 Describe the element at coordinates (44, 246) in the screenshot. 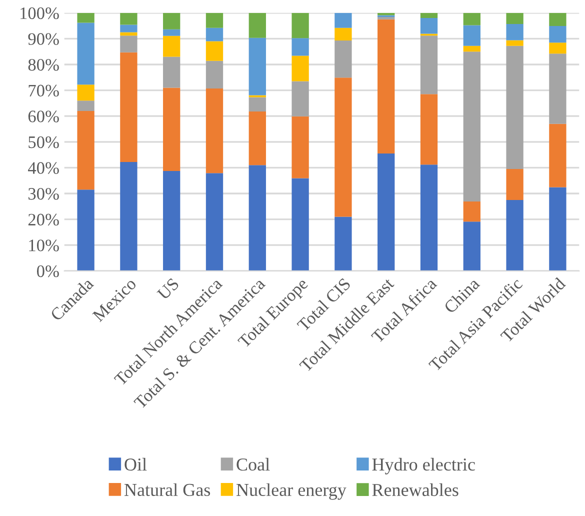

I see `y-tick-label: 10%` at that location.